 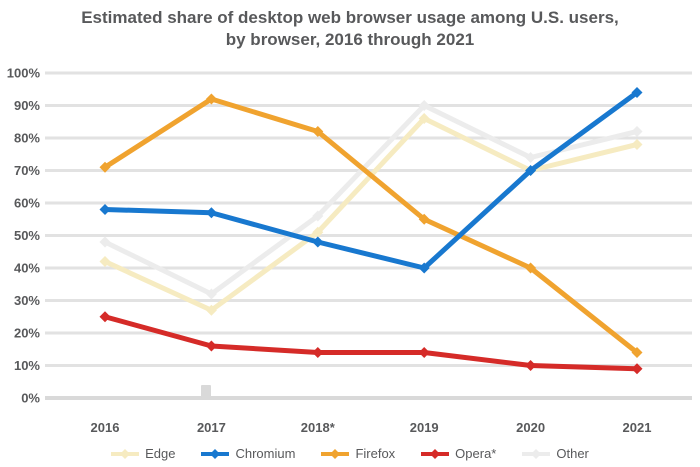 I want to click on x-axis-label: 2017, so click(x=211, y=427).